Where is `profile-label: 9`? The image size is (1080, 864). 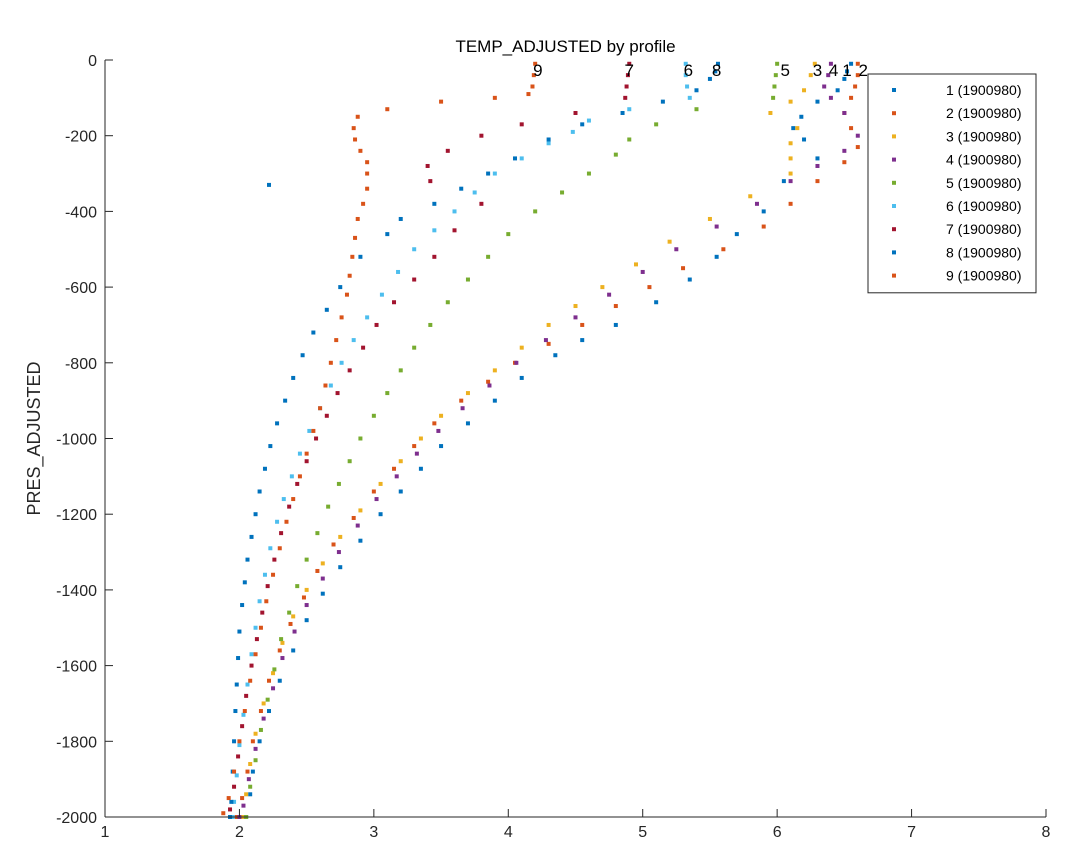
profile-label: 9 is located at coordinates (537, 70).